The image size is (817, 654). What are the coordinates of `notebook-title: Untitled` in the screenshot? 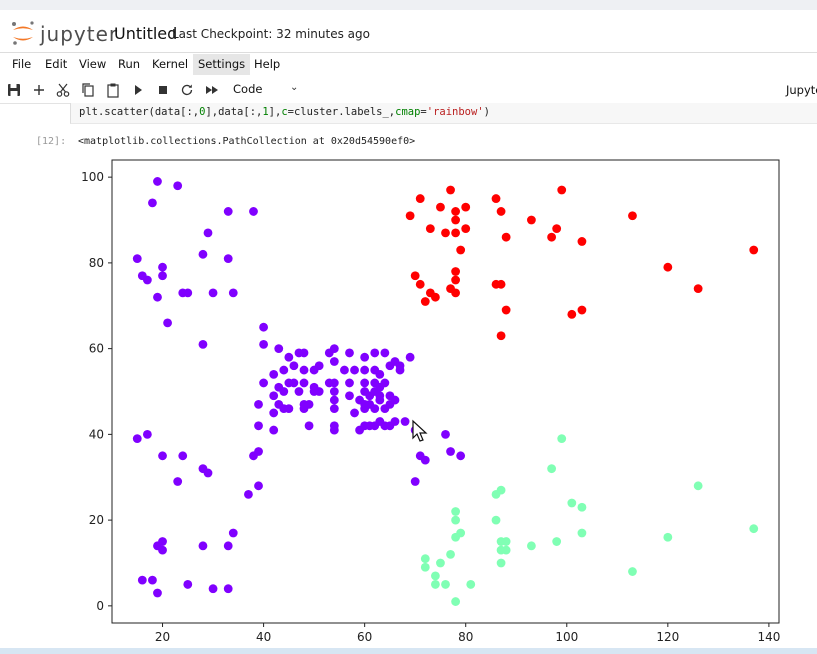 It's located at (146, 33).